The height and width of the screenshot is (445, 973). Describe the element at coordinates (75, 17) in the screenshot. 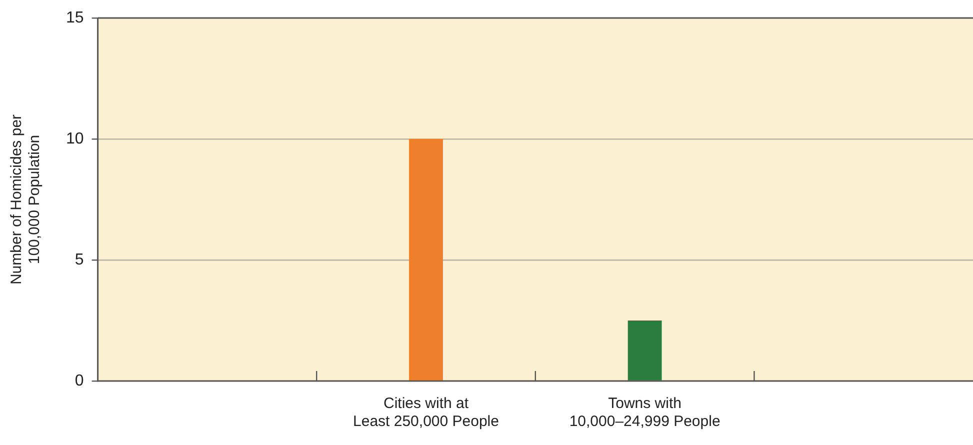

I see `y-tick-label: 15` at that location.